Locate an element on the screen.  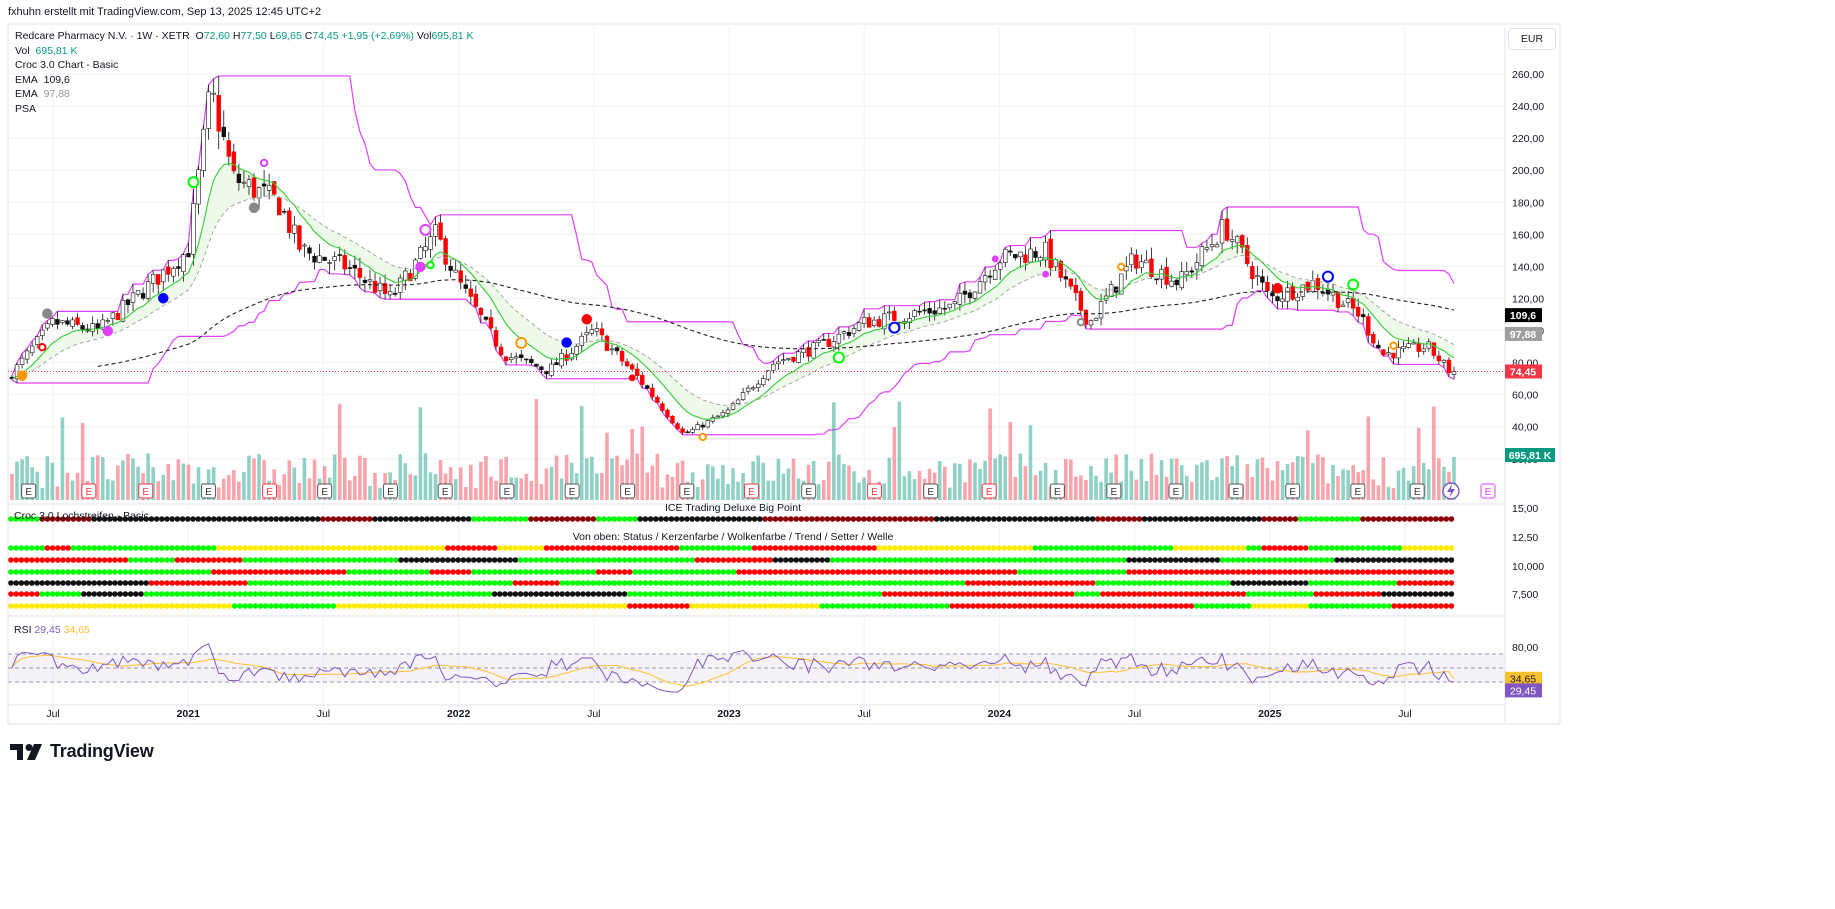
legend-ema1-row: EMA 109,6 is located at coordinates (42, 79).